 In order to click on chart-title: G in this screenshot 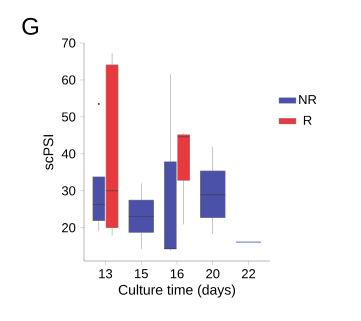, I will do `click(30, 26)`.